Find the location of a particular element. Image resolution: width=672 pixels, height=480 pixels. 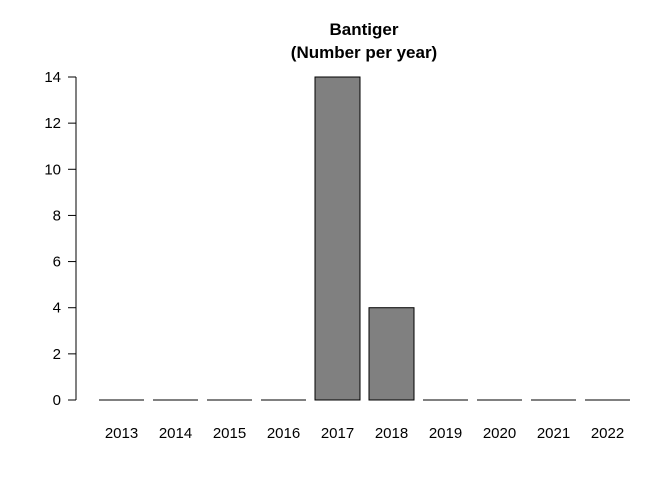

y-tick-label: 12 is located at coordinates (52, 123).